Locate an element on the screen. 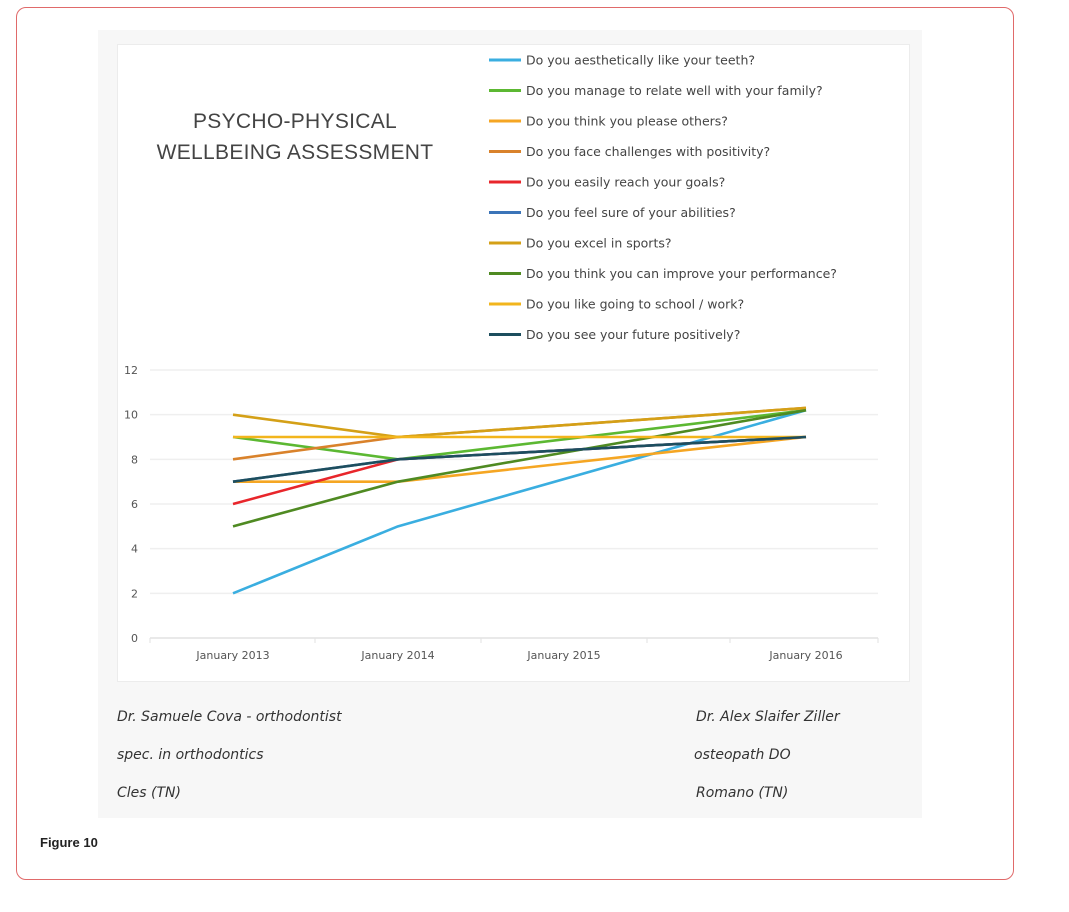 This screenshot has width=1069, height=912. y-tick-label: 8 is located at coordinates (134, 459).